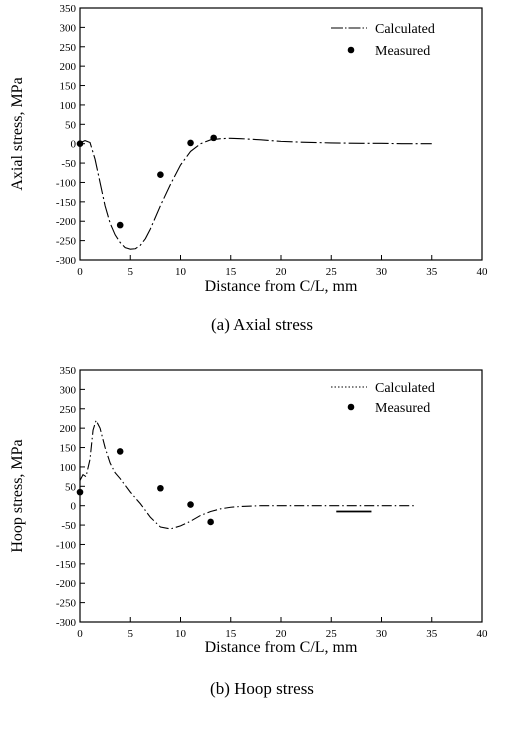  Describe the element at coordinates (17, 495) in the screenshot. I see `y-axis-title: Hoop stress, MPa` at that location.